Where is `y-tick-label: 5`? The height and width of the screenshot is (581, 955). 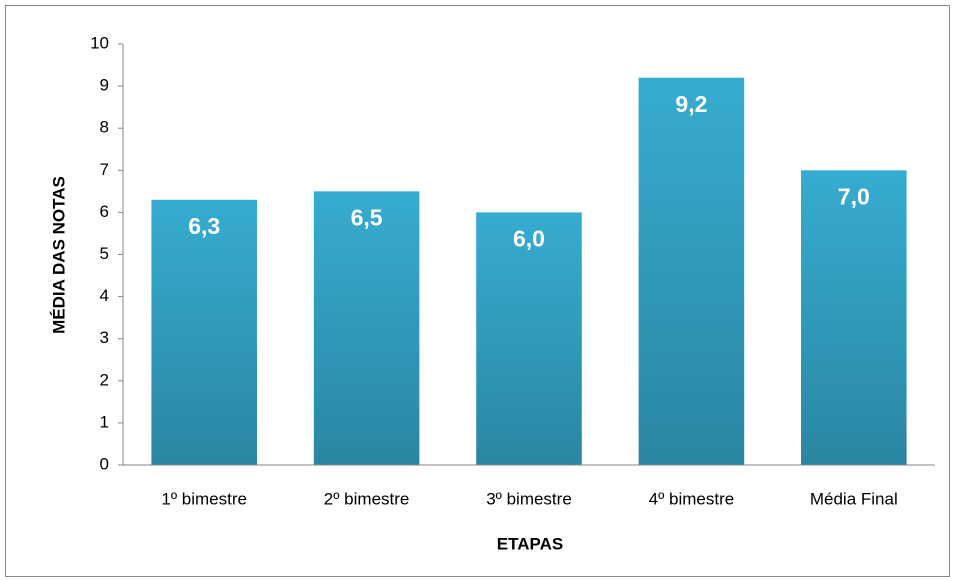 y-tick-label: 5 is located at coordinates (104, 253).